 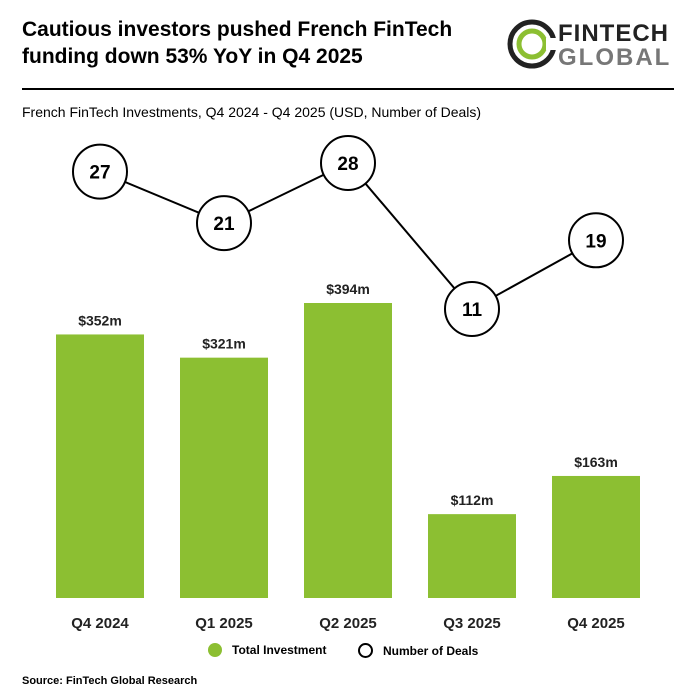 I want to click on source-note: Source: FinTech Global Research, so click(x=110, y=681).